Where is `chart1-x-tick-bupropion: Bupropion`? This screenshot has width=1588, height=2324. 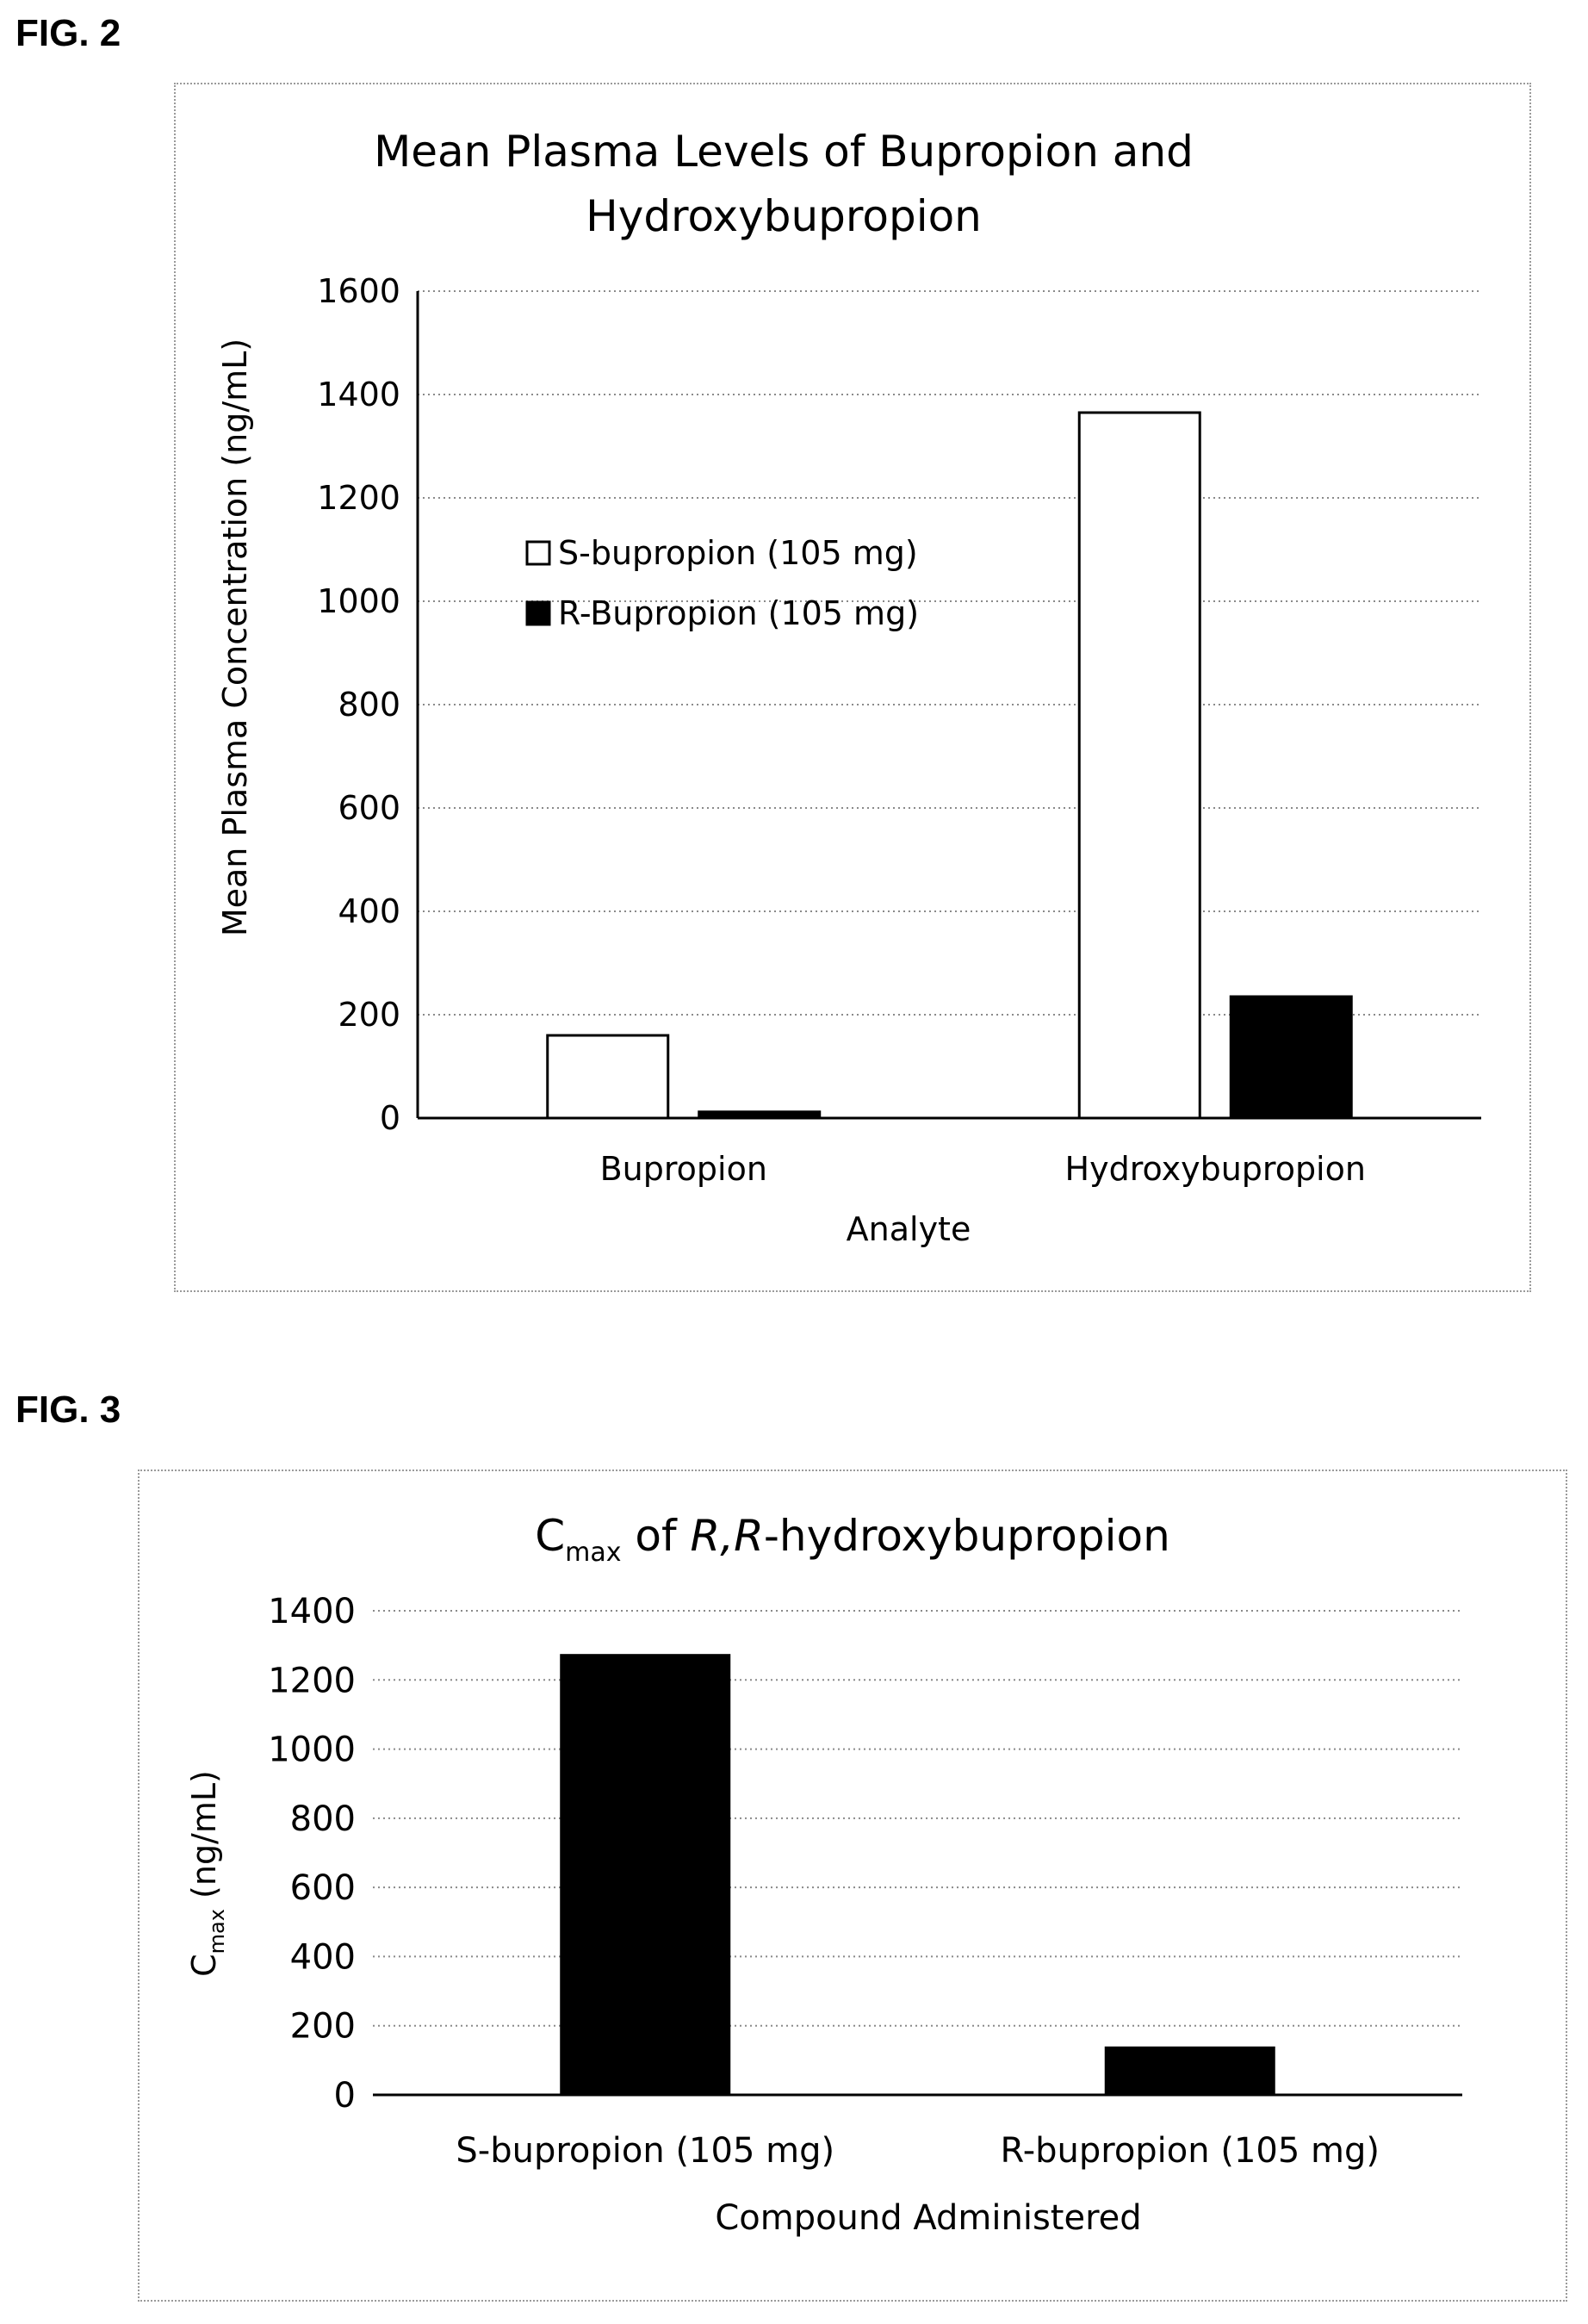 chart1-x-tick-bupropion: Bupropion is located at coordinates (683, 1169).